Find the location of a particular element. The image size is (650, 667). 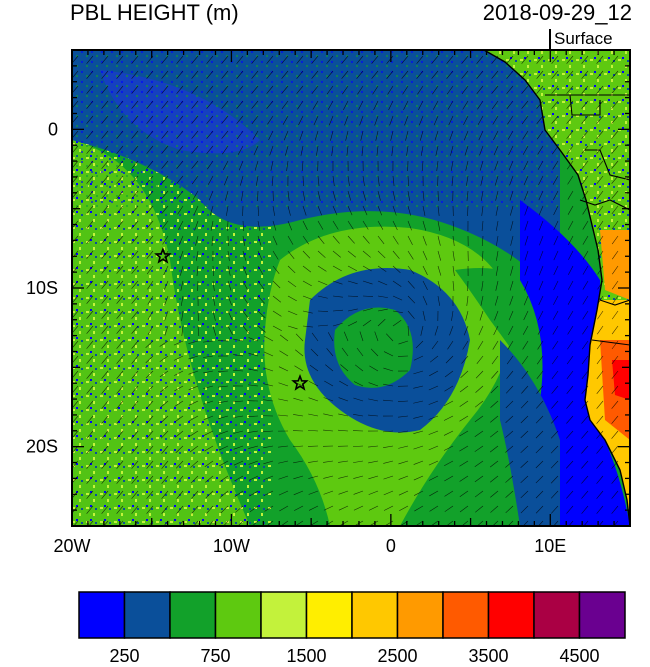

map-title: PBL HEIGHT (m) is located at coordinates (154, 12).